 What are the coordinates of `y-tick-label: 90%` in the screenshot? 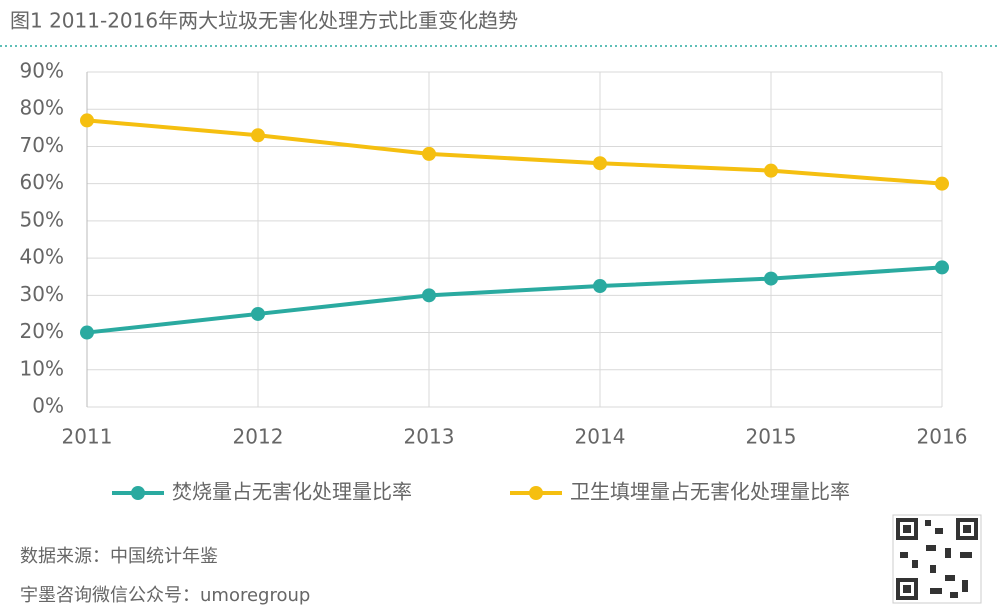 It's located at (42, 71).